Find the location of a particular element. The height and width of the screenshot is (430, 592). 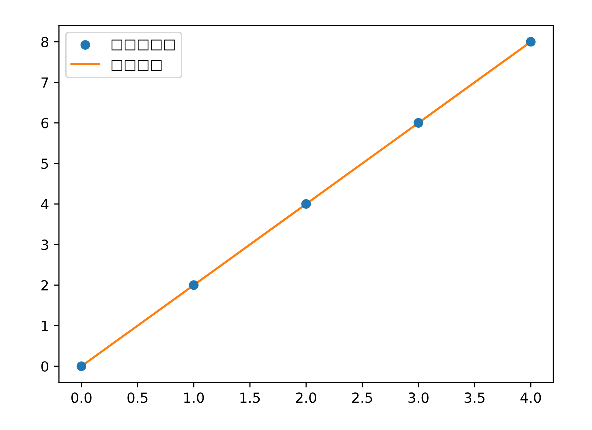

x-tick-label: 0.5 is located at coordinates (138, 398).